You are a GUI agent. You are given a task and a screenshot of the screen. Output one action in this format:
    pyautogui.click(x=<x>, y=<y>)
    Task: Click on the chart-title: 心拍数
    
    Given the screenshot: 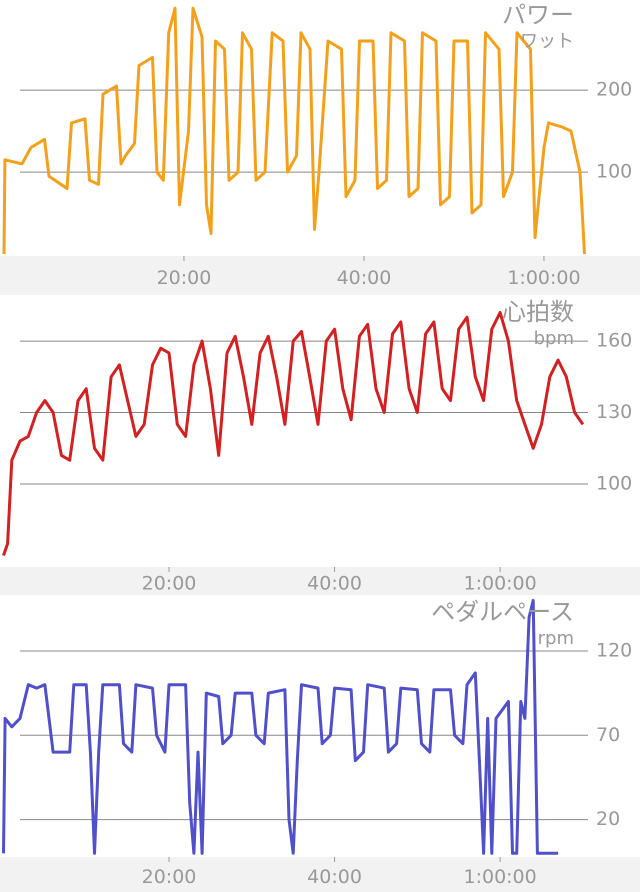 What is the action you would take?
    pyautogui.click(x=538, y=312)
    